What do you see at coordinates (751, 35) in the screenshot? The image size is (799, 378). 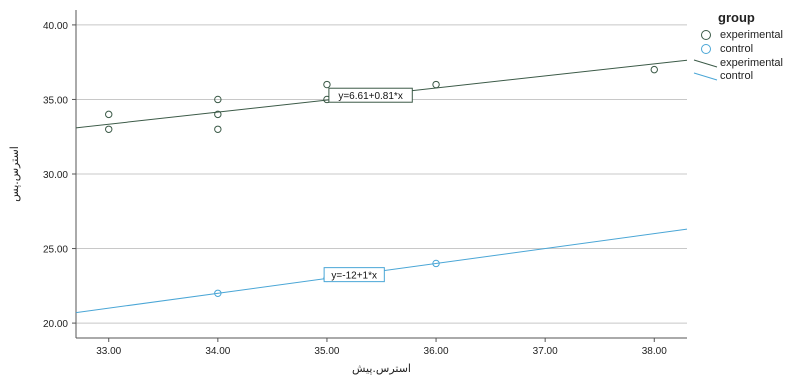 I see `legend-label-0: experimental` at bounding box center [751, 35].